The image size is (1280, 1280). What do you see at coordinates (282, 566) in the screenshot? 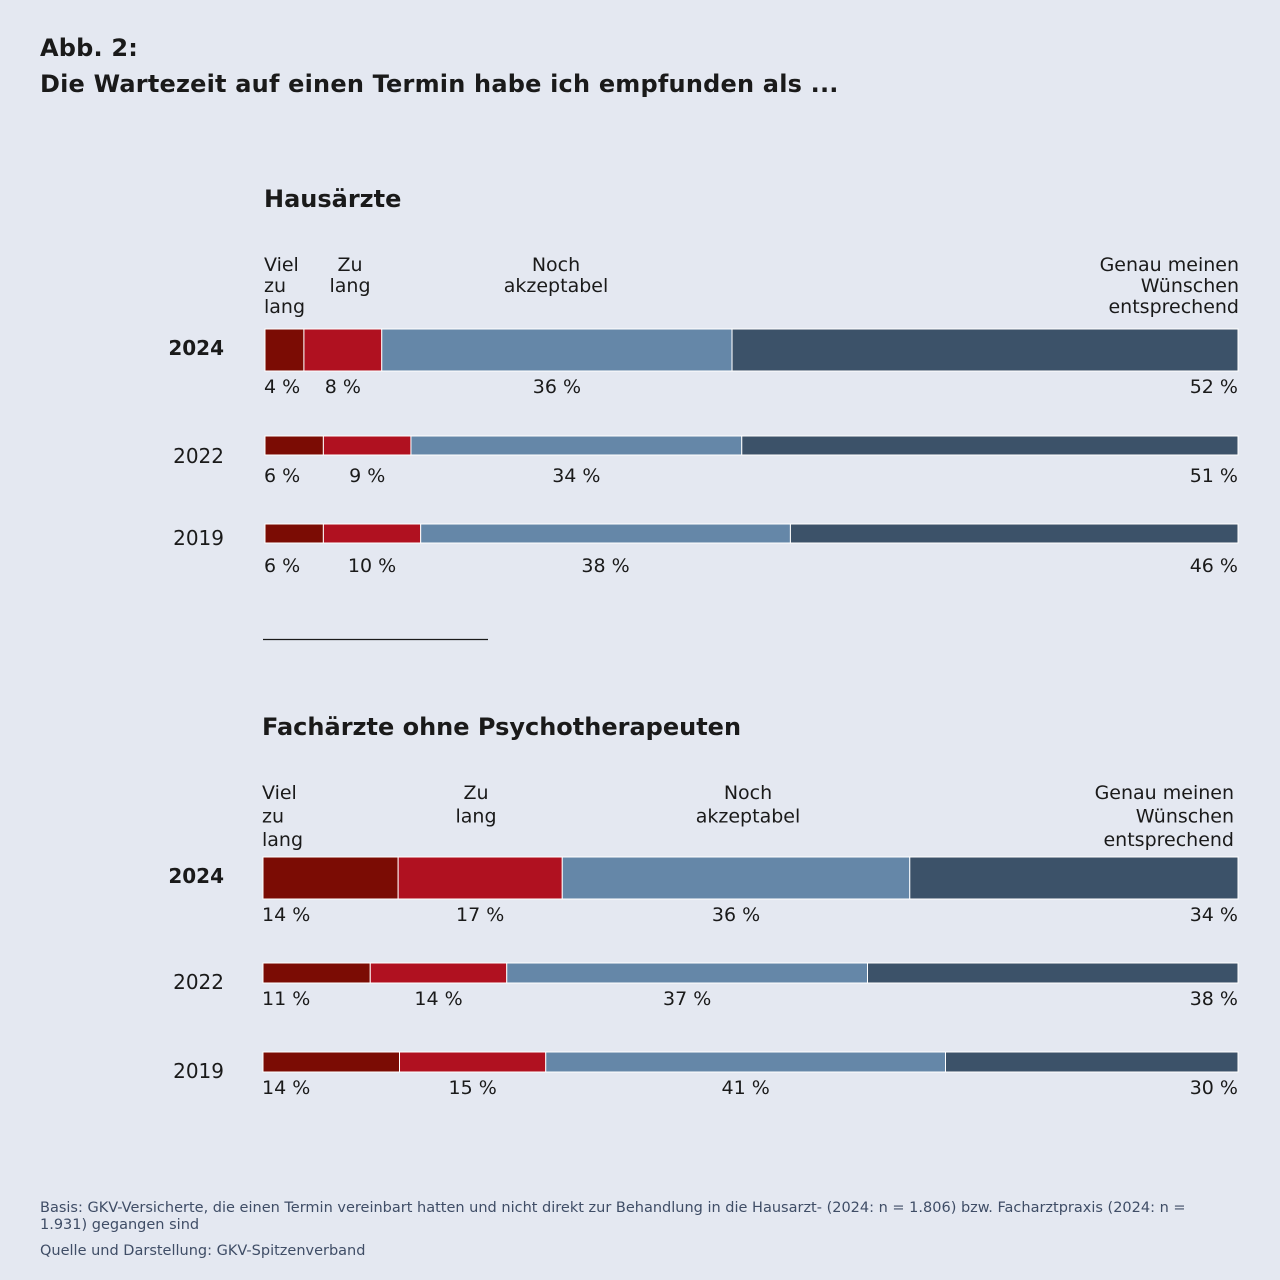
I see `value-label-viel-zu-lang-2019: 6 %` at bounding box center [282, 566].